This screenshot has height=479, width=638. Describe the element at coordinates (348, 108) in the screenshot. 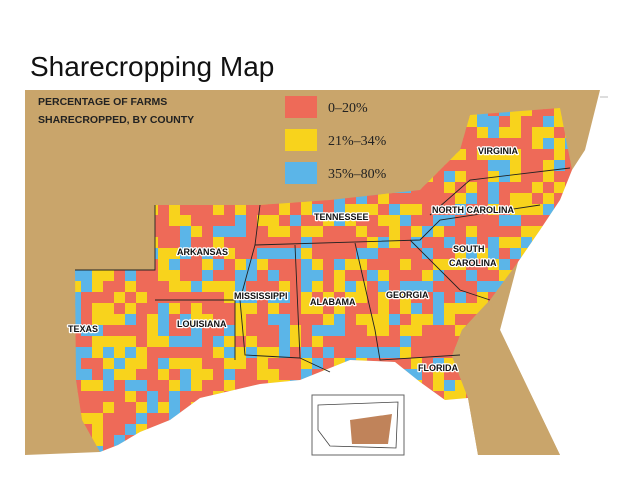

I see `legend-label: 0–20%` at that location.